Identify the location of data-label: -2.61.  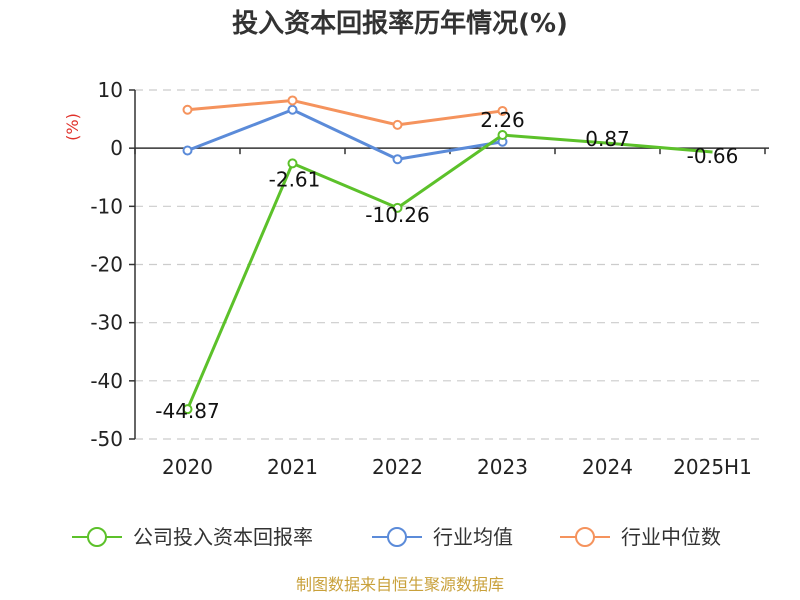
(295, 179).